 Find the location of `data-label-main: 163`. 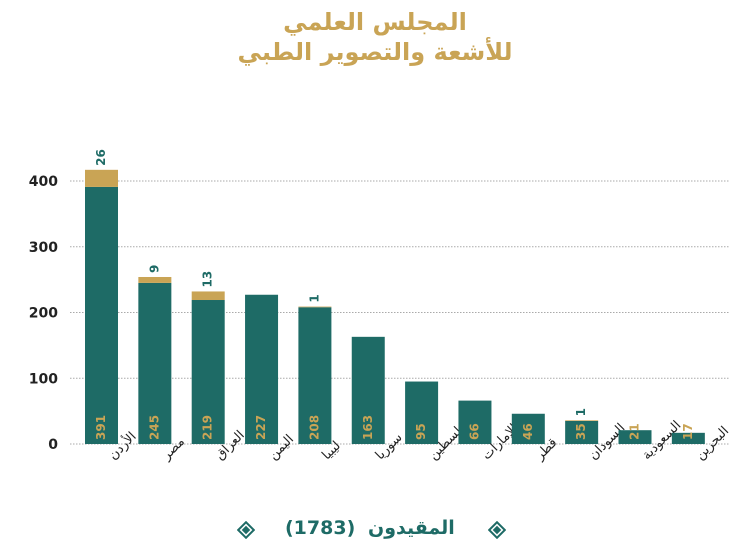

data-label-main: 163 is located at coordinates (368, 427).